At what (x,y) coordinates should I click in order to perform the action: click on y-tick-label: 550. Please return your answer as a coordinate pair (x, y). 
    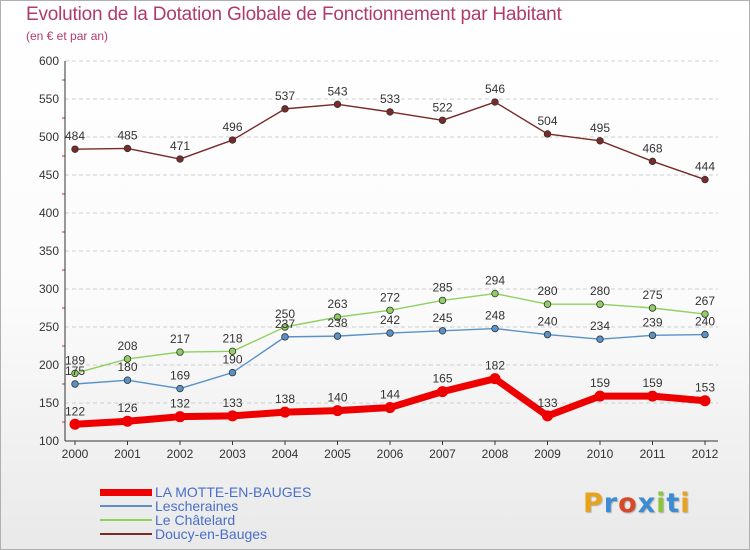
    Looking at the image, I should click on (49, 99).